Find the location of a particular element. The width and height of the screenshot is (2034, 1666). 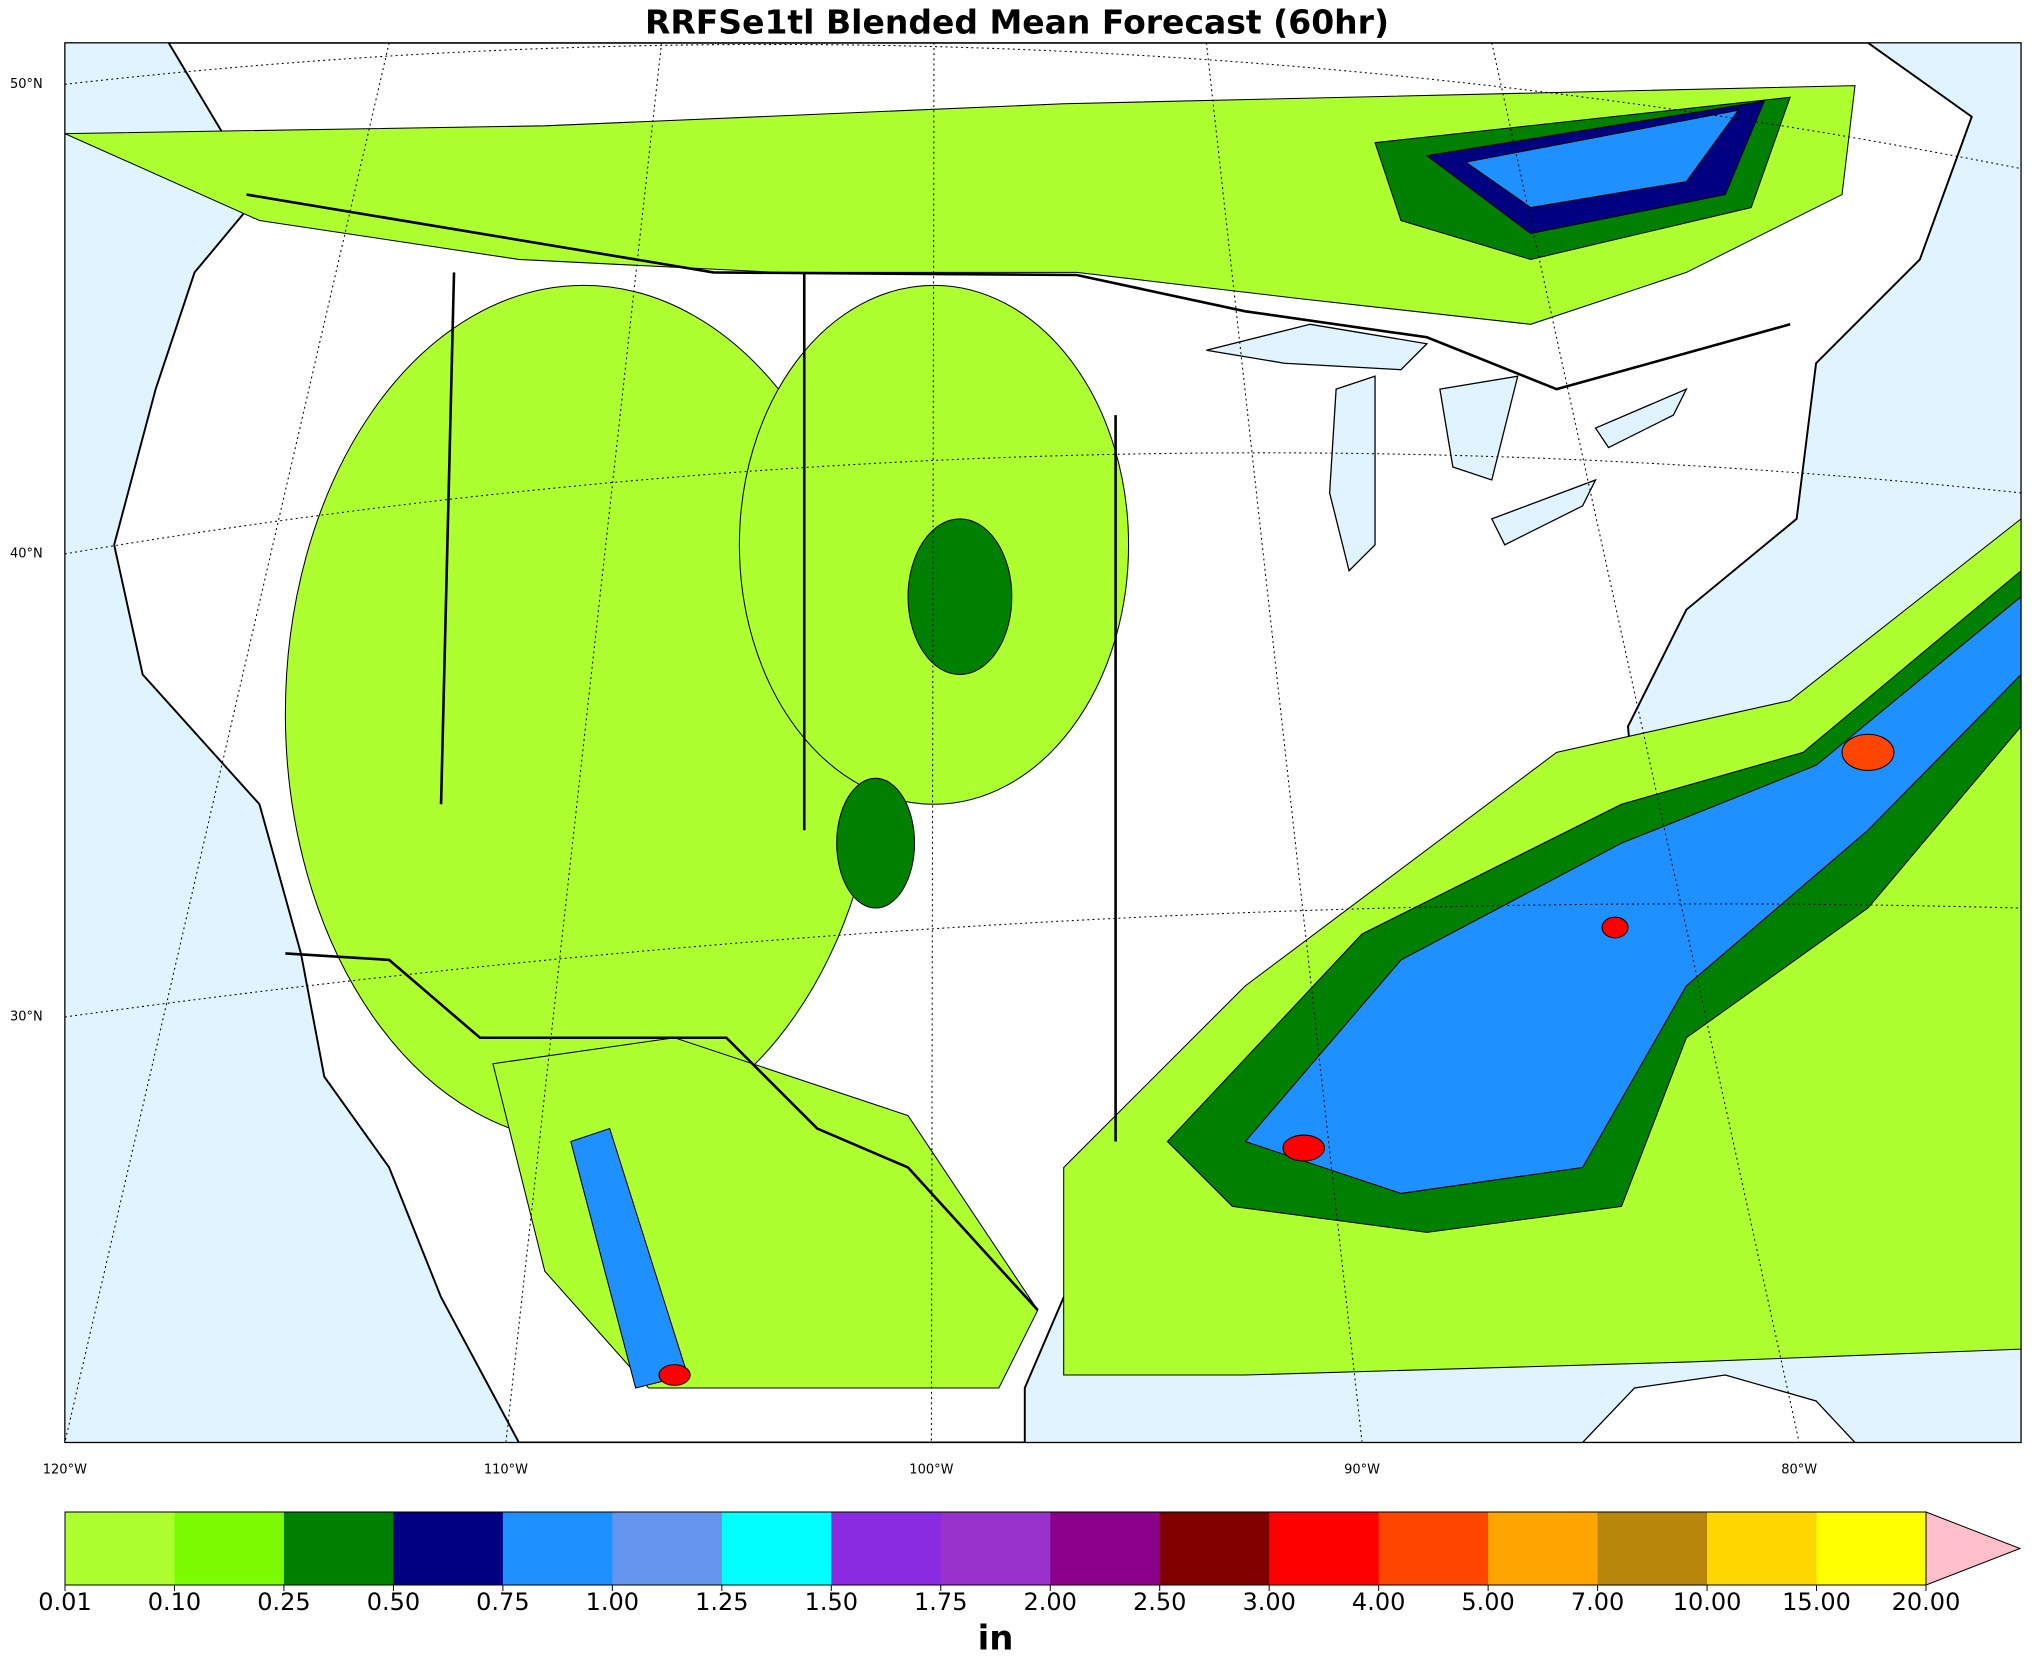

great-lakes is located at coordinates (1447, 448).